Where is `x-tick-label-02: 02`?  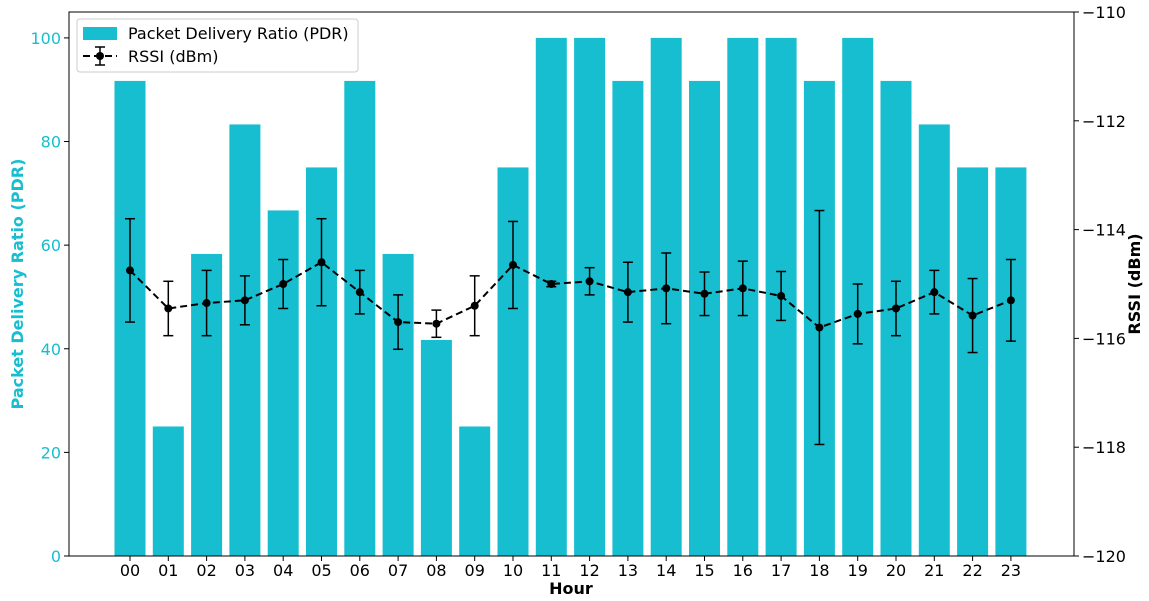
x-tick-label-02: 02 is located at coordinates (206, 570).